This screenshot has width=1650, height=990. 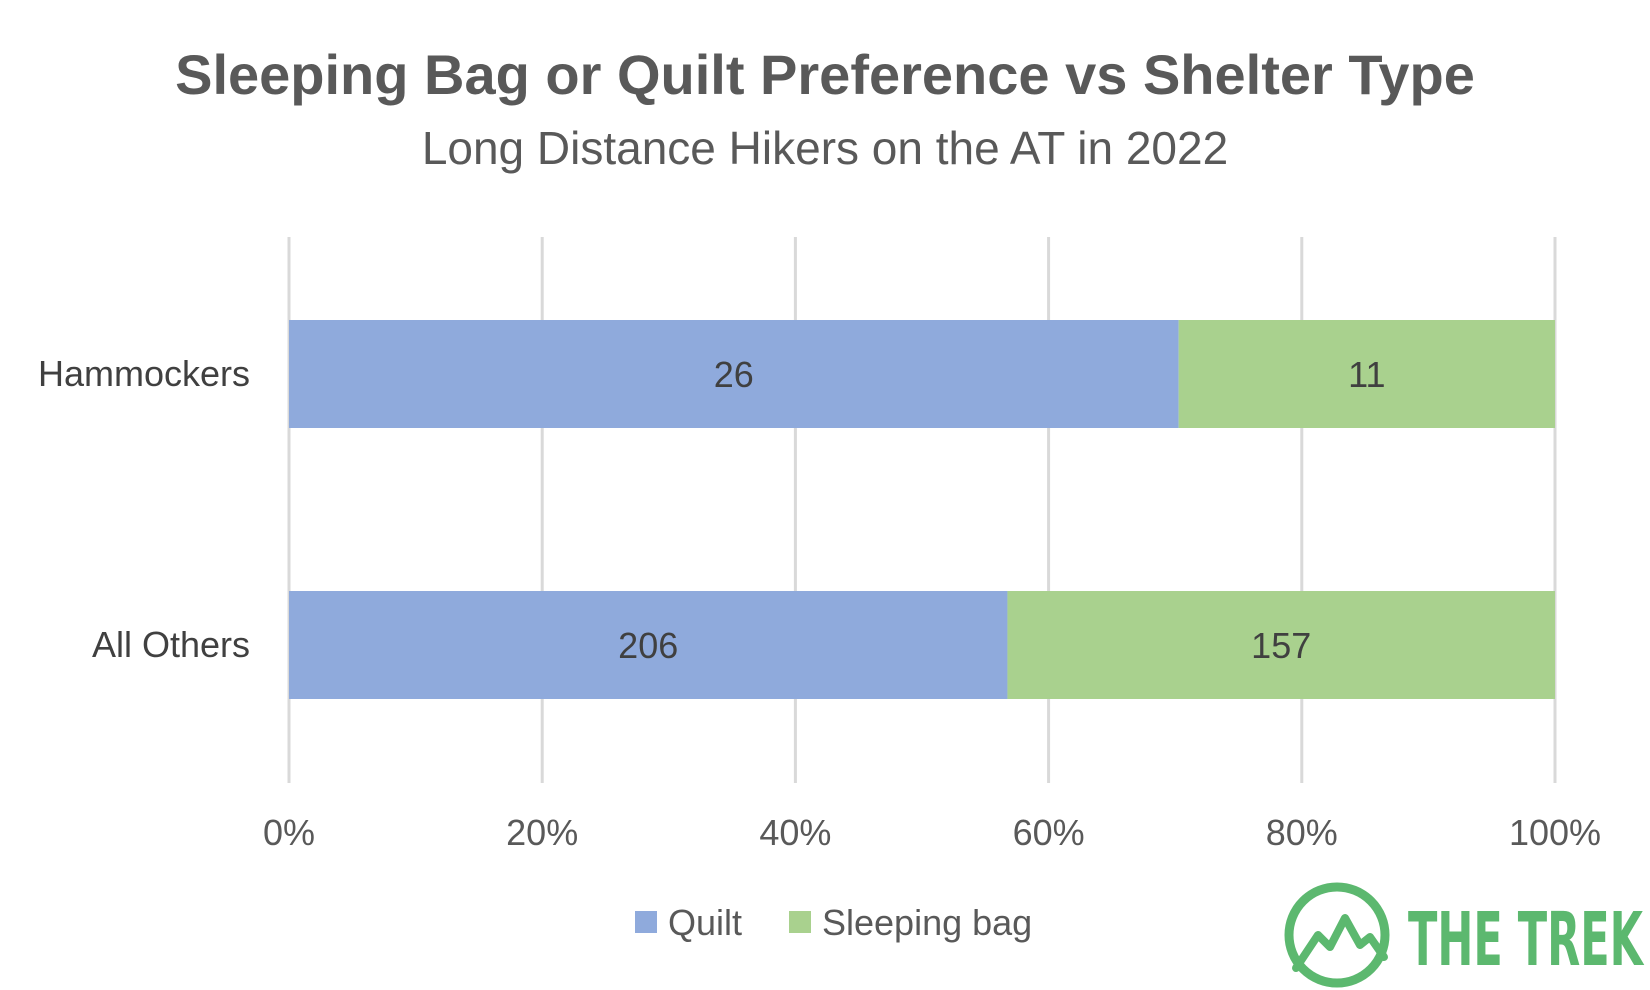 I want to click on the-trek-logo: THE TREK, so click(x=1464, y=935).